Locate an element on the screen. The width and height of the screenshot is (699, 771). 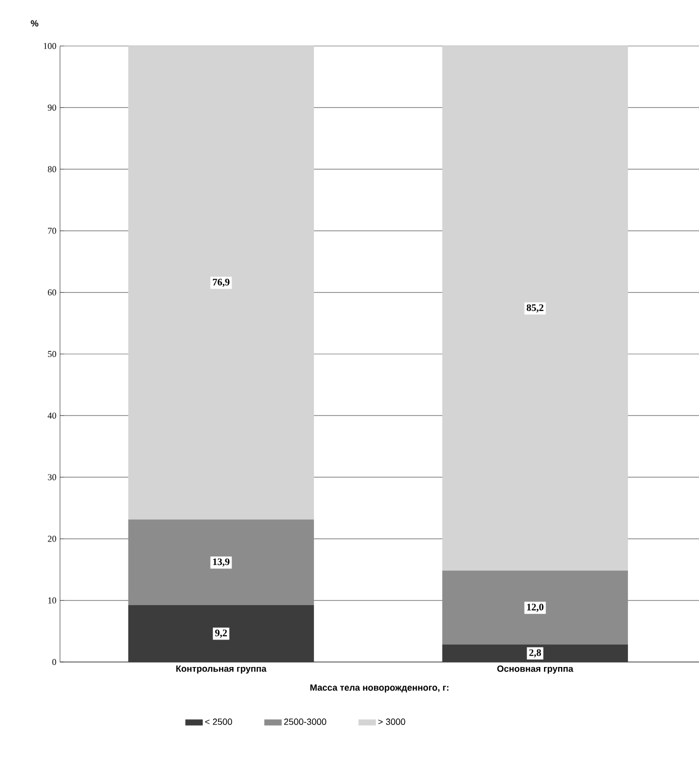
data-label: 76,9 is located at coordinates (221, 282).